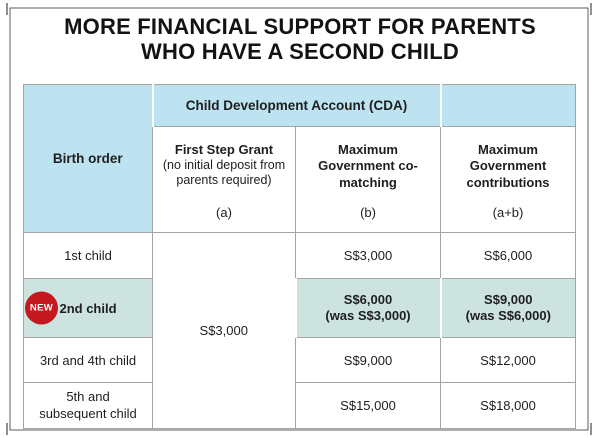 The height and width of the screenshot is (438, 600). Describe the element at coordinates (368, 166) in the screenshot. I see `co-matching-title: Maximum Government co-matching` at that location.